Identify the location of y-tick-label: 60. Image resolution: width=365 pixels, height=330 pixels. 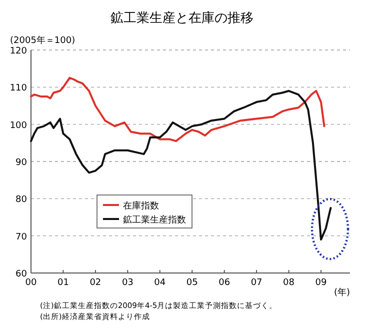
(22, 275).